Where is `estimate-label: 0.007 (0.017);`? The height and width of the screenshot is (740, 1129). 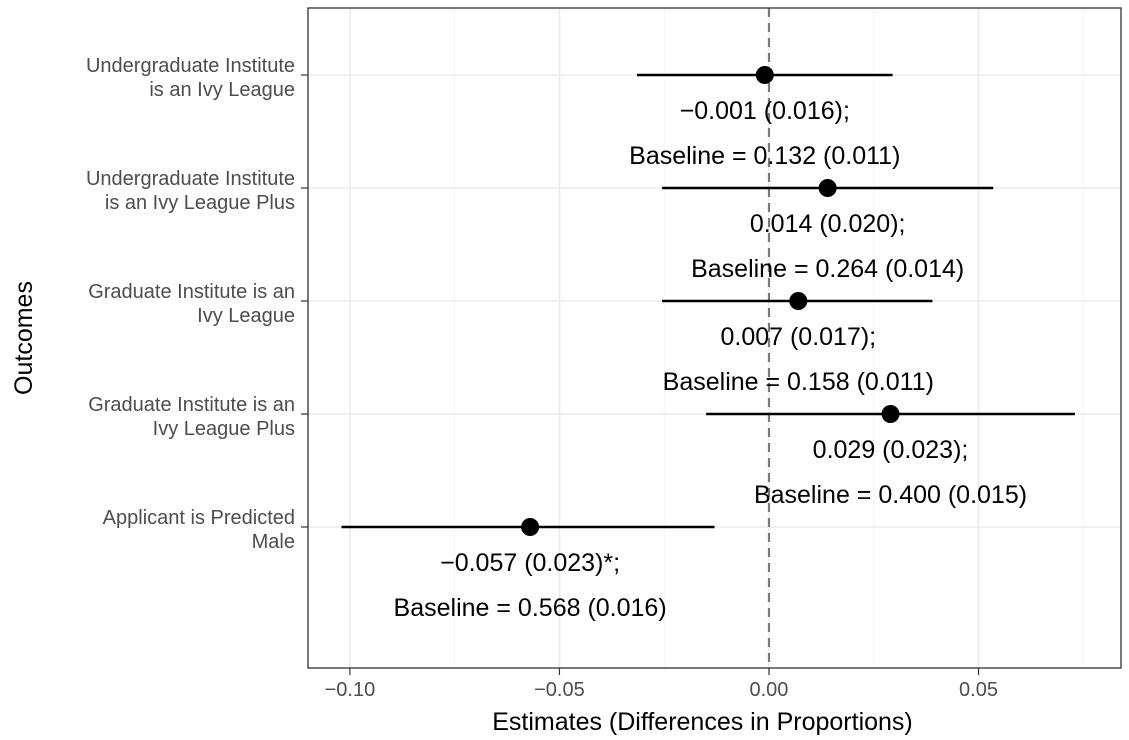
estimate-label: 0.007 (0.017); is located at coordinates (798, 337).